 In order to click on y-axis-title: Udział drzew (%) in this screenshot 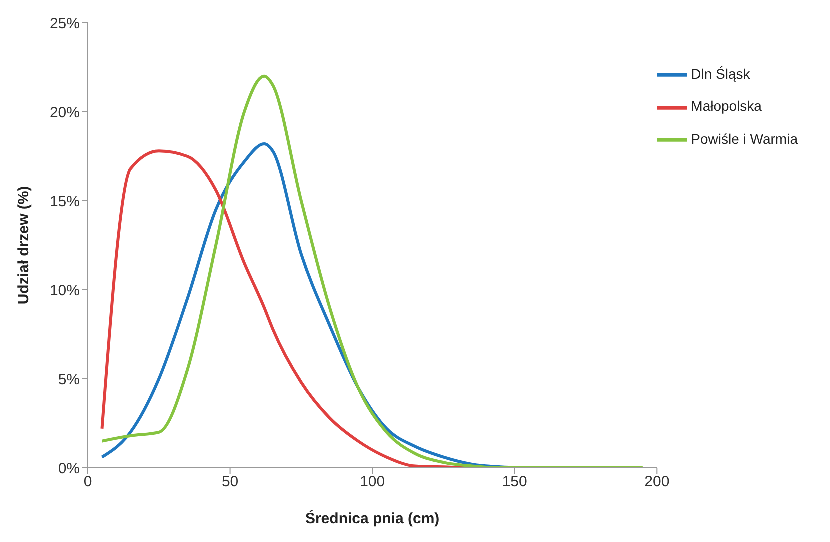, I will do `click(23, 245)`.